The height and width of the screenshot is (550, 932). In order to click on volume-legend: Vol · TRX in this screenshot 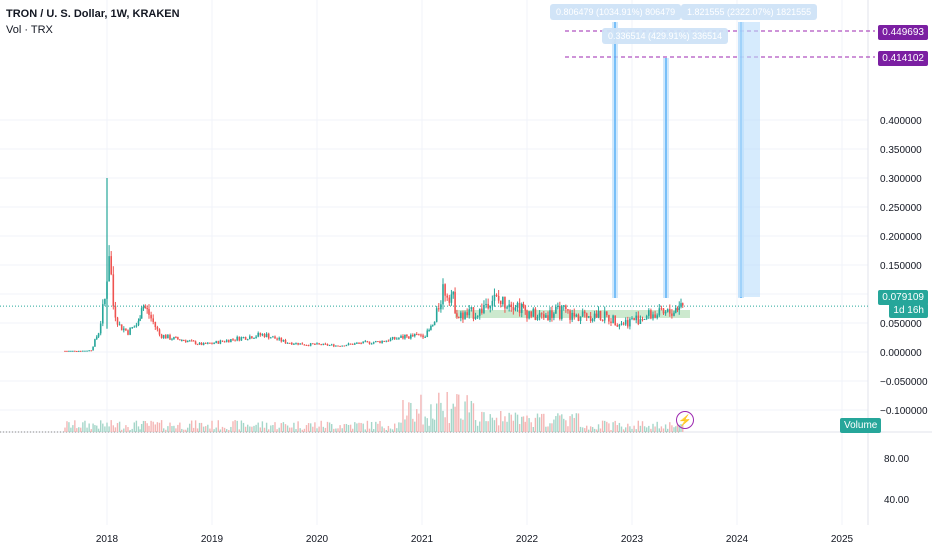, I will do `click(29, 30)`.